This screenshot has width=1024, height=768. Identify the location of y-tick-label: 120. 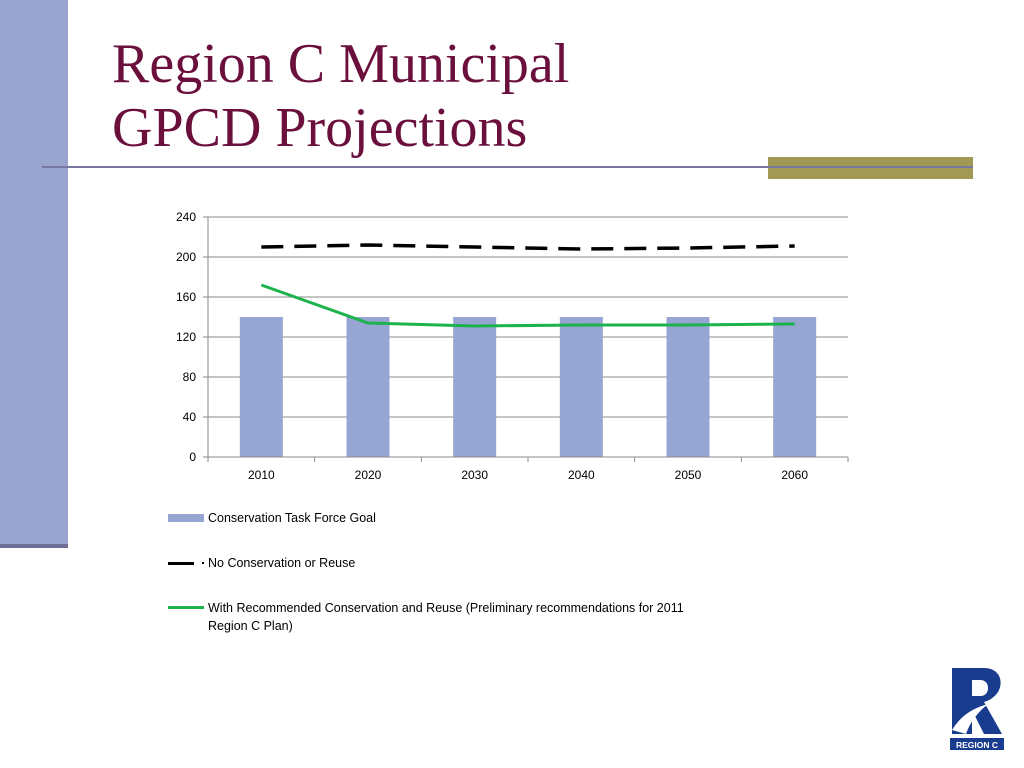
(186, 337).